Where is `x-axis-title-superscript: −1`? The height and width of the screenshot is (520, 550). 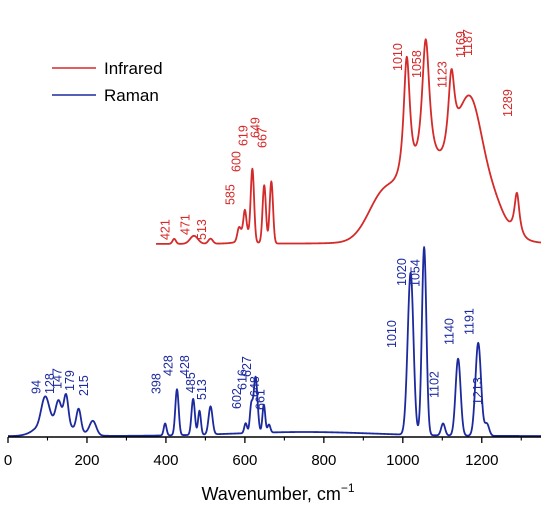 x-axis-title-superscript: −1 is located at coordinates (348, 488).